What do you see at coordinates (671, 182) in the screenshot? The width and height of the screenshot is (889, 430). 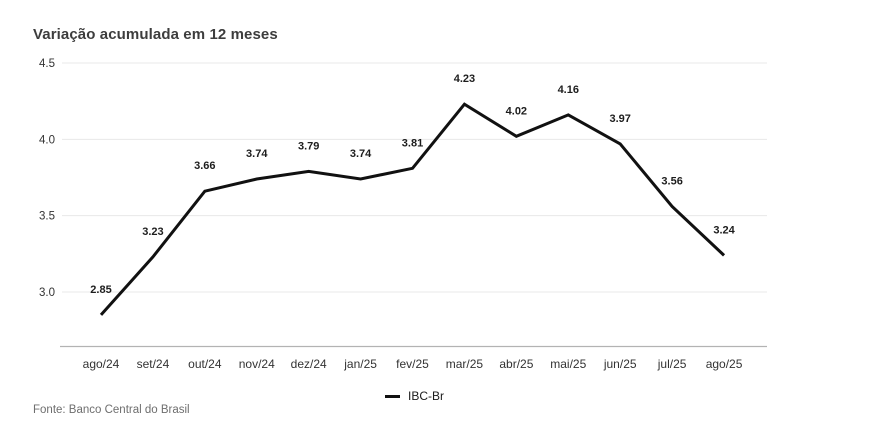 I see `data-label: 3.56` at bounding box center [671, 182].